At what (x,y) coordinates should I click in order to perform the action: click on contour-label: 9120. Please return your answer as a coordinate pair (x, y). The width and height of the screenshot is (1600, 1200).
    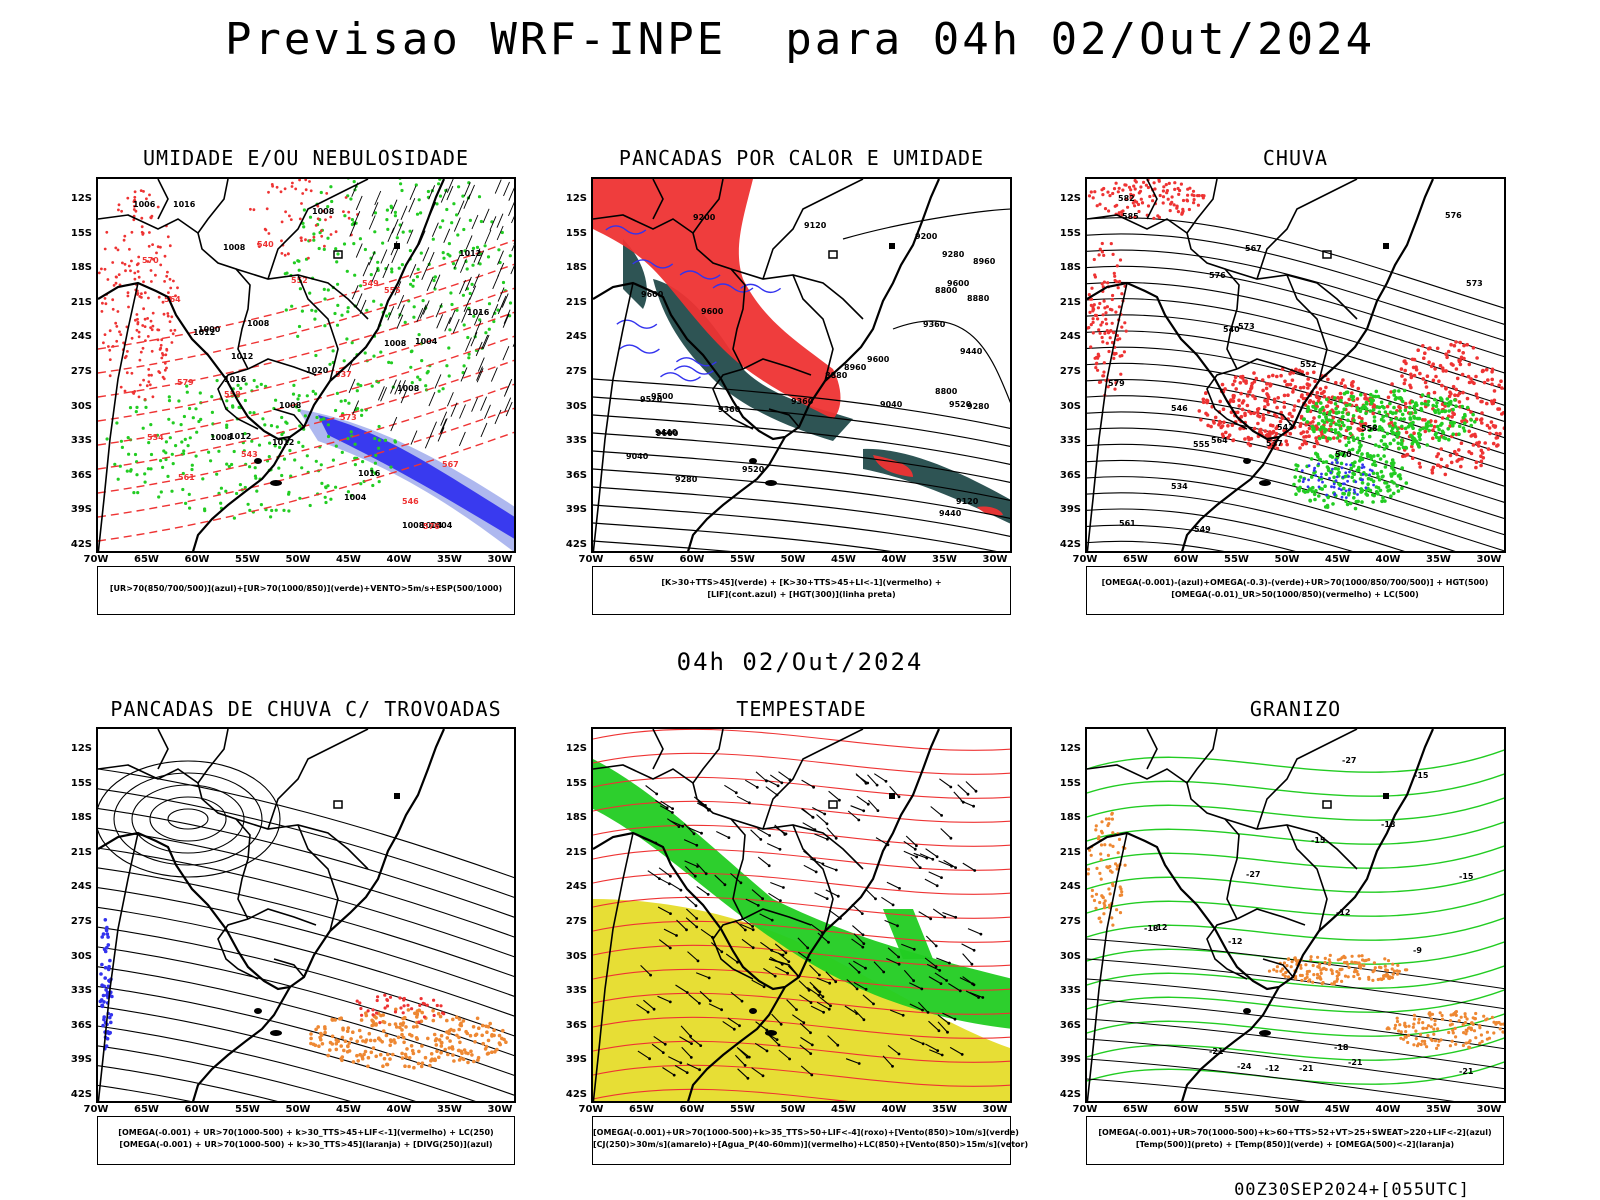
    Looking at the image, I should click on (967, 501).